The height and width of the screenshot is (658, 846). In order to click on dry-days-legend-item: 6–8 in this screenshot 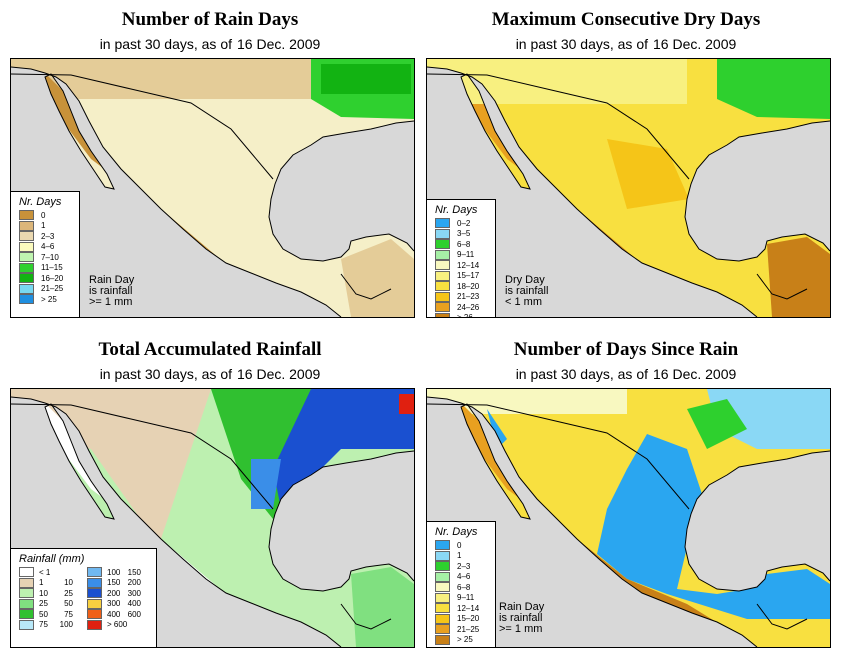, I will do `click(461, 244)`.